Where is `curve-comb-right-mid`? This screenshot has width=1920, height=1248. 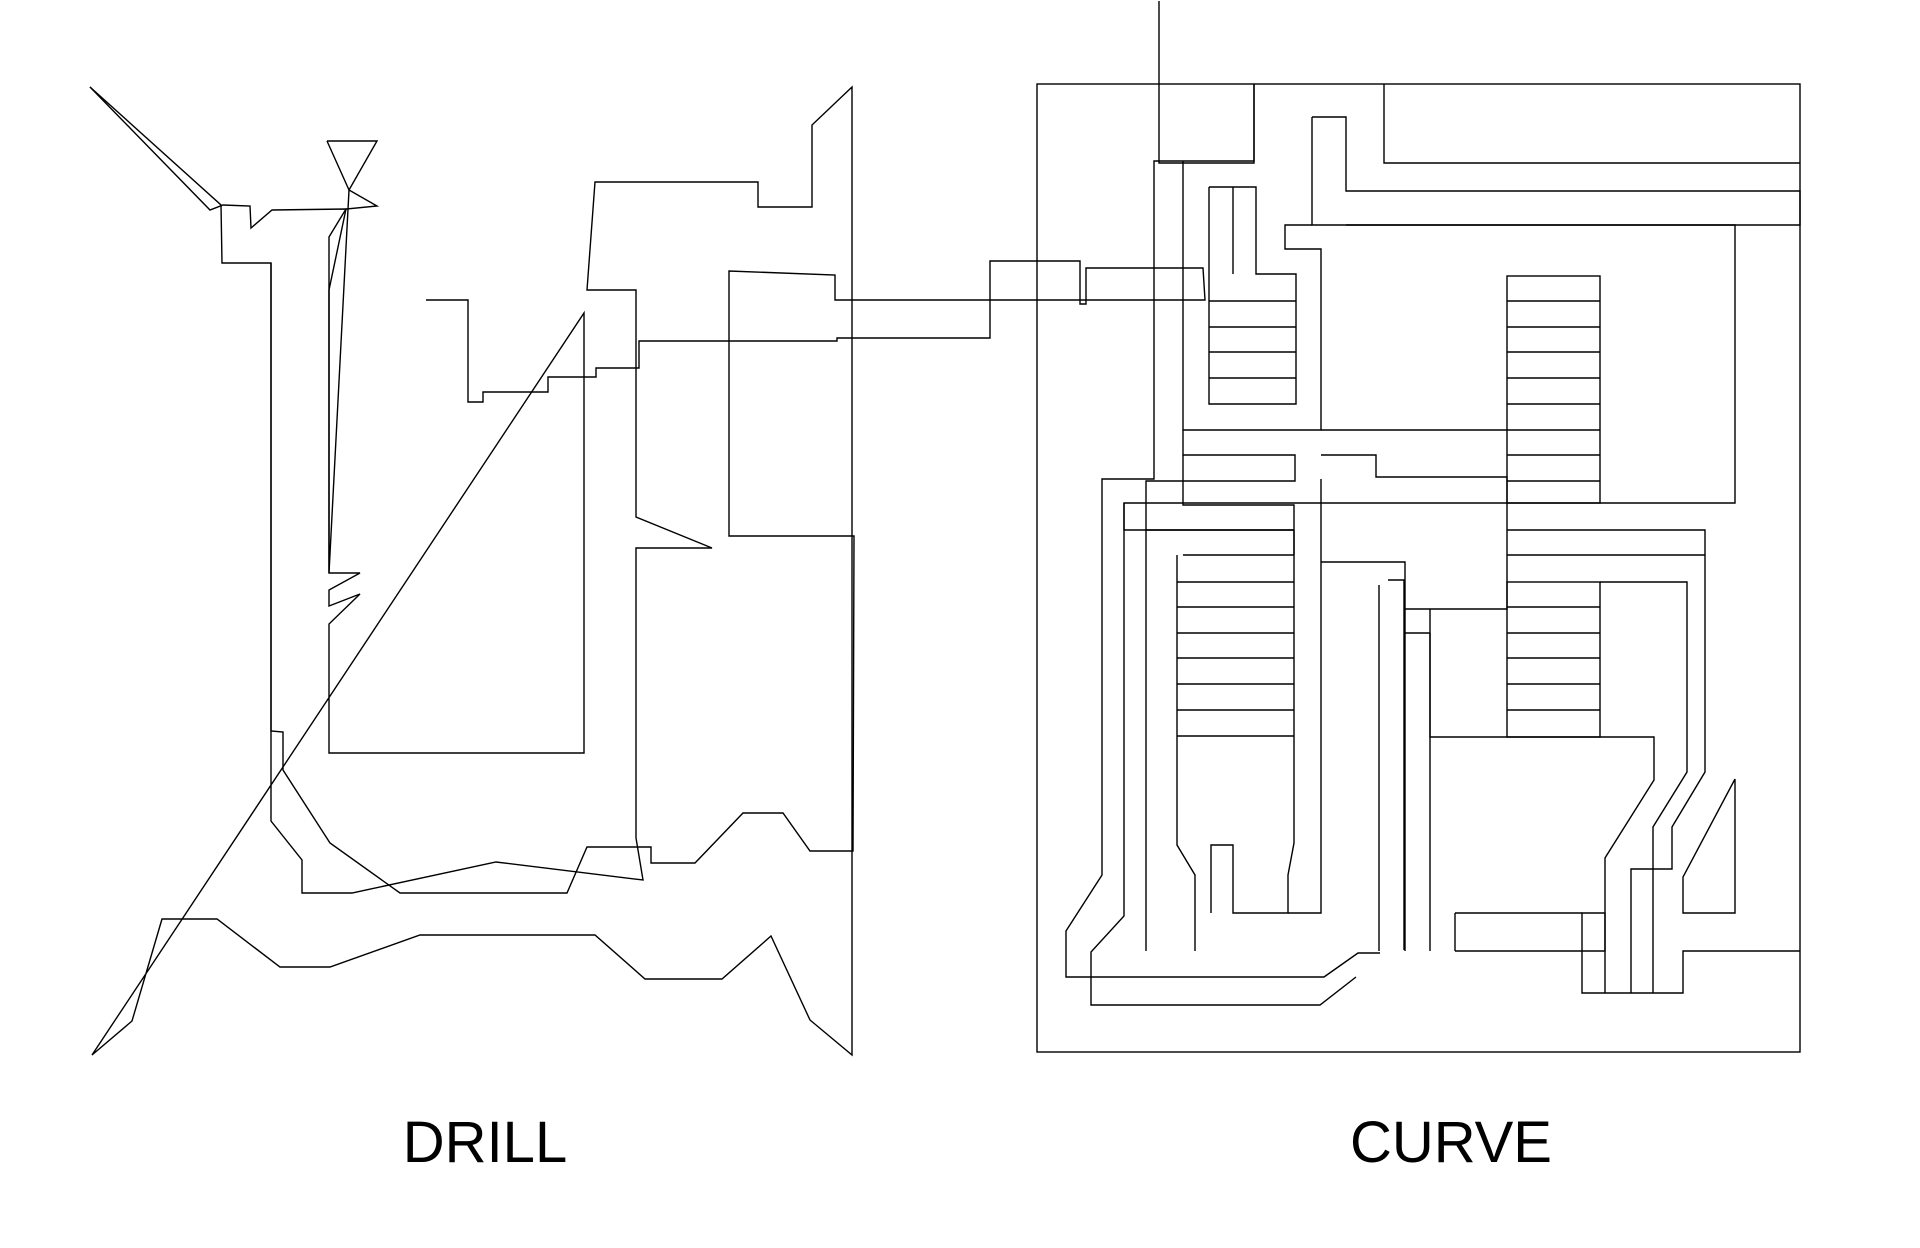
curve-comb-right-mid is located at coordinates (1606, 761).